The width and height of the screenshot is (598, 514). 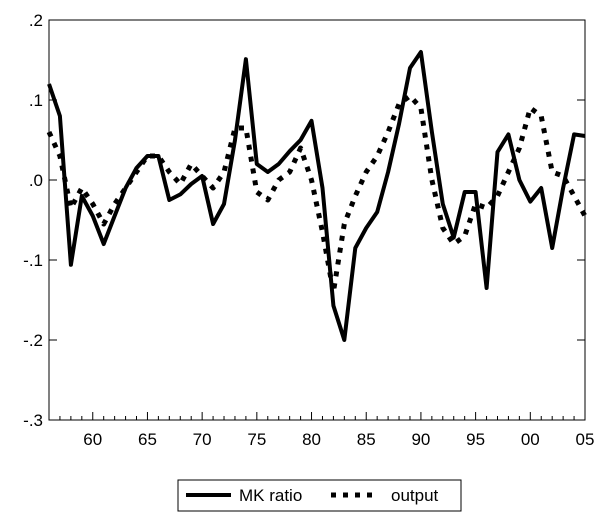 I want to click on x-tick-label: 00, so click(x=530, y=439).